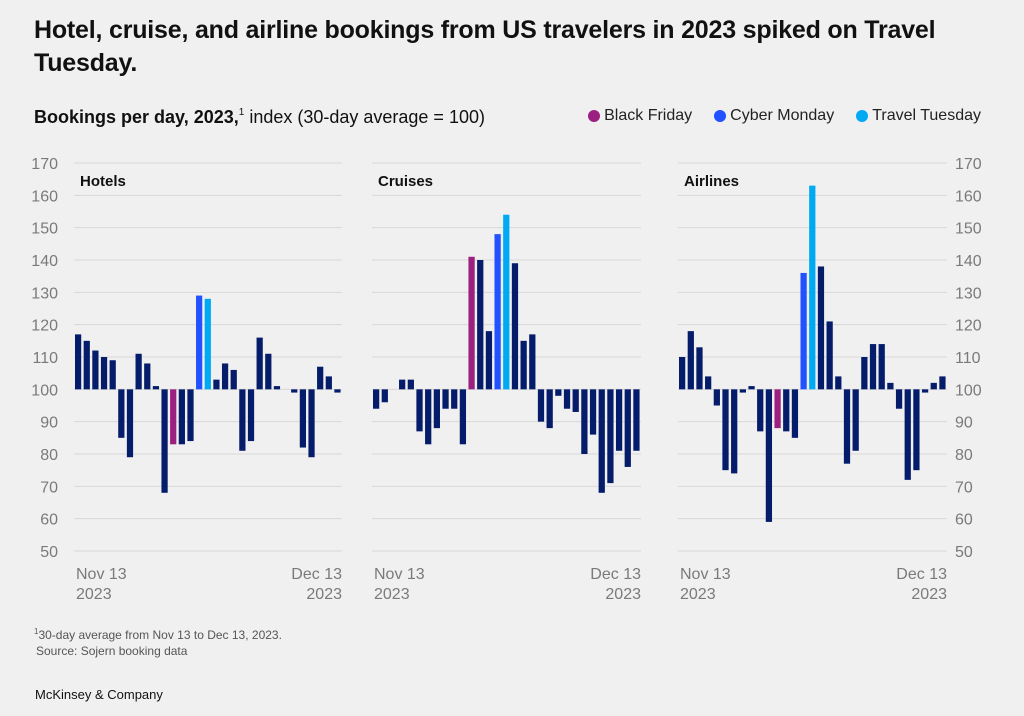 This screenshot has width=1024, height=716. I want to click on panel-title: Airlines, so click(711, 181).